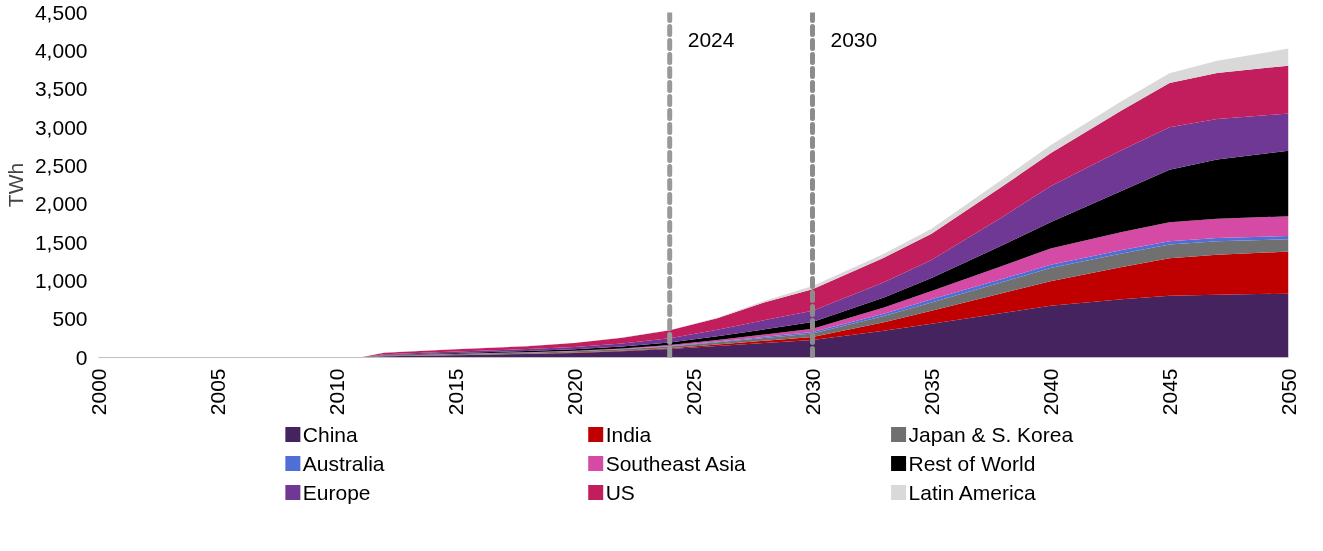 This screenshot has width=1323, height=551. I want to click on y-tick-label: 0, so click(81, 357).